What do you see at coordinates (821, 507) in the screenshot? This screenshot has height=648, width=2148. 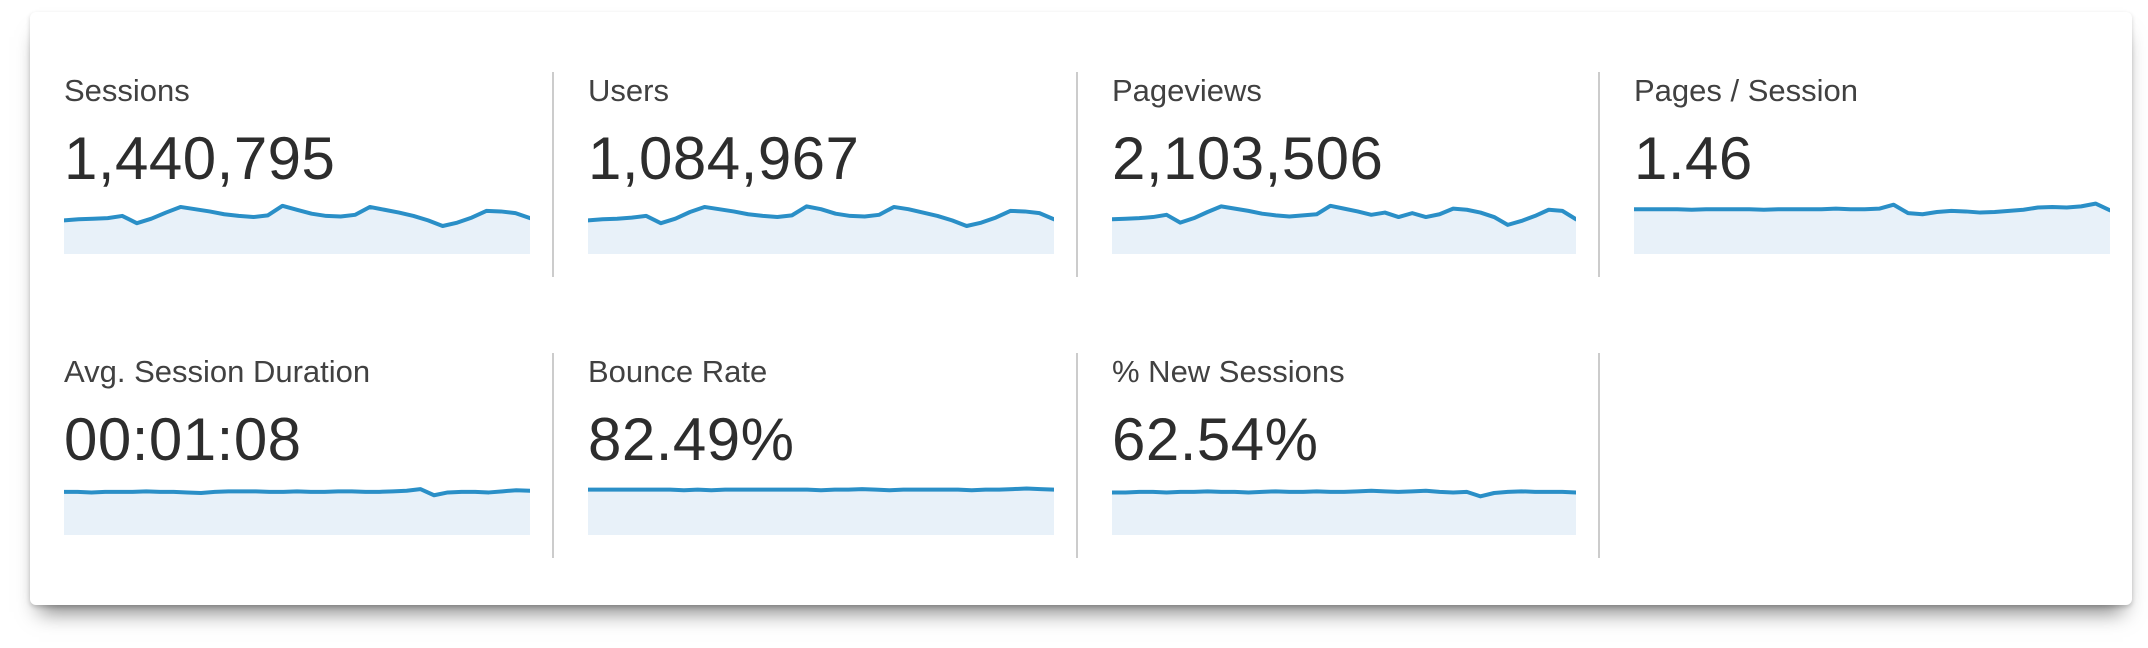 I see `sparkline-chart-bounce-rate` at bounding box center [821, 507].